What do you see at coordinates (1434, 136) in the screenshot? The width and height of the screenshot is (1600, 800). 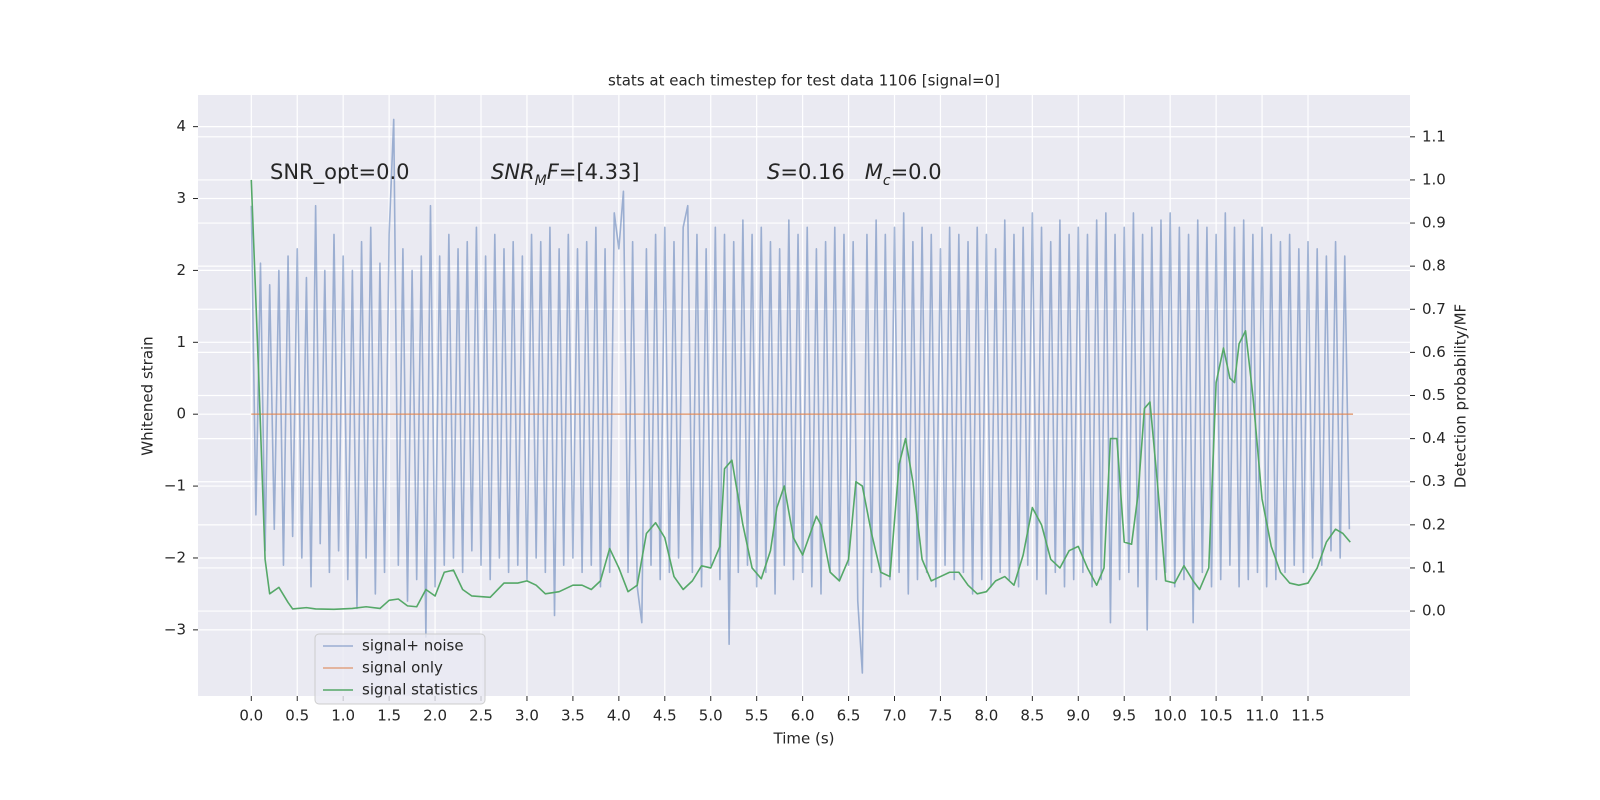 I see `y2-tick-label: 1.1` at bounding box center [1434, 136].